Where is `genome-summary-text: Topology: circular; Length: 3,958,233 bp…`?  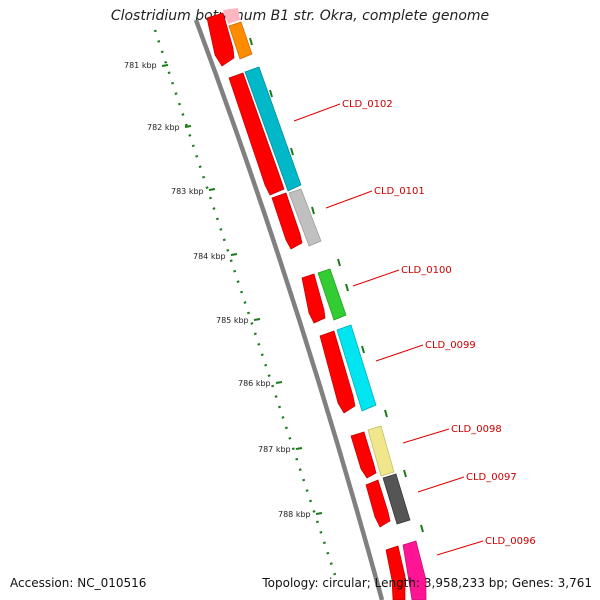 genome-summary-text: Topology: circular; Length: 3,958,233 bp… is located at coordinates (427, 583).